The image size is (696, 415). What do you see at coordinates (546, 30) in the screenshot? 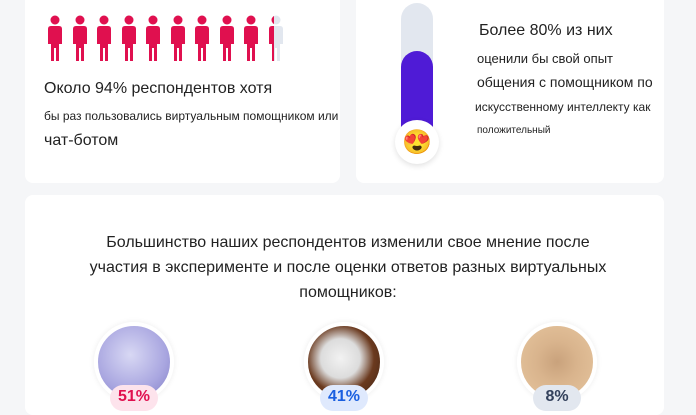
I see `rating-text-1: Более 80% из них` at bounding box center [546, 30].